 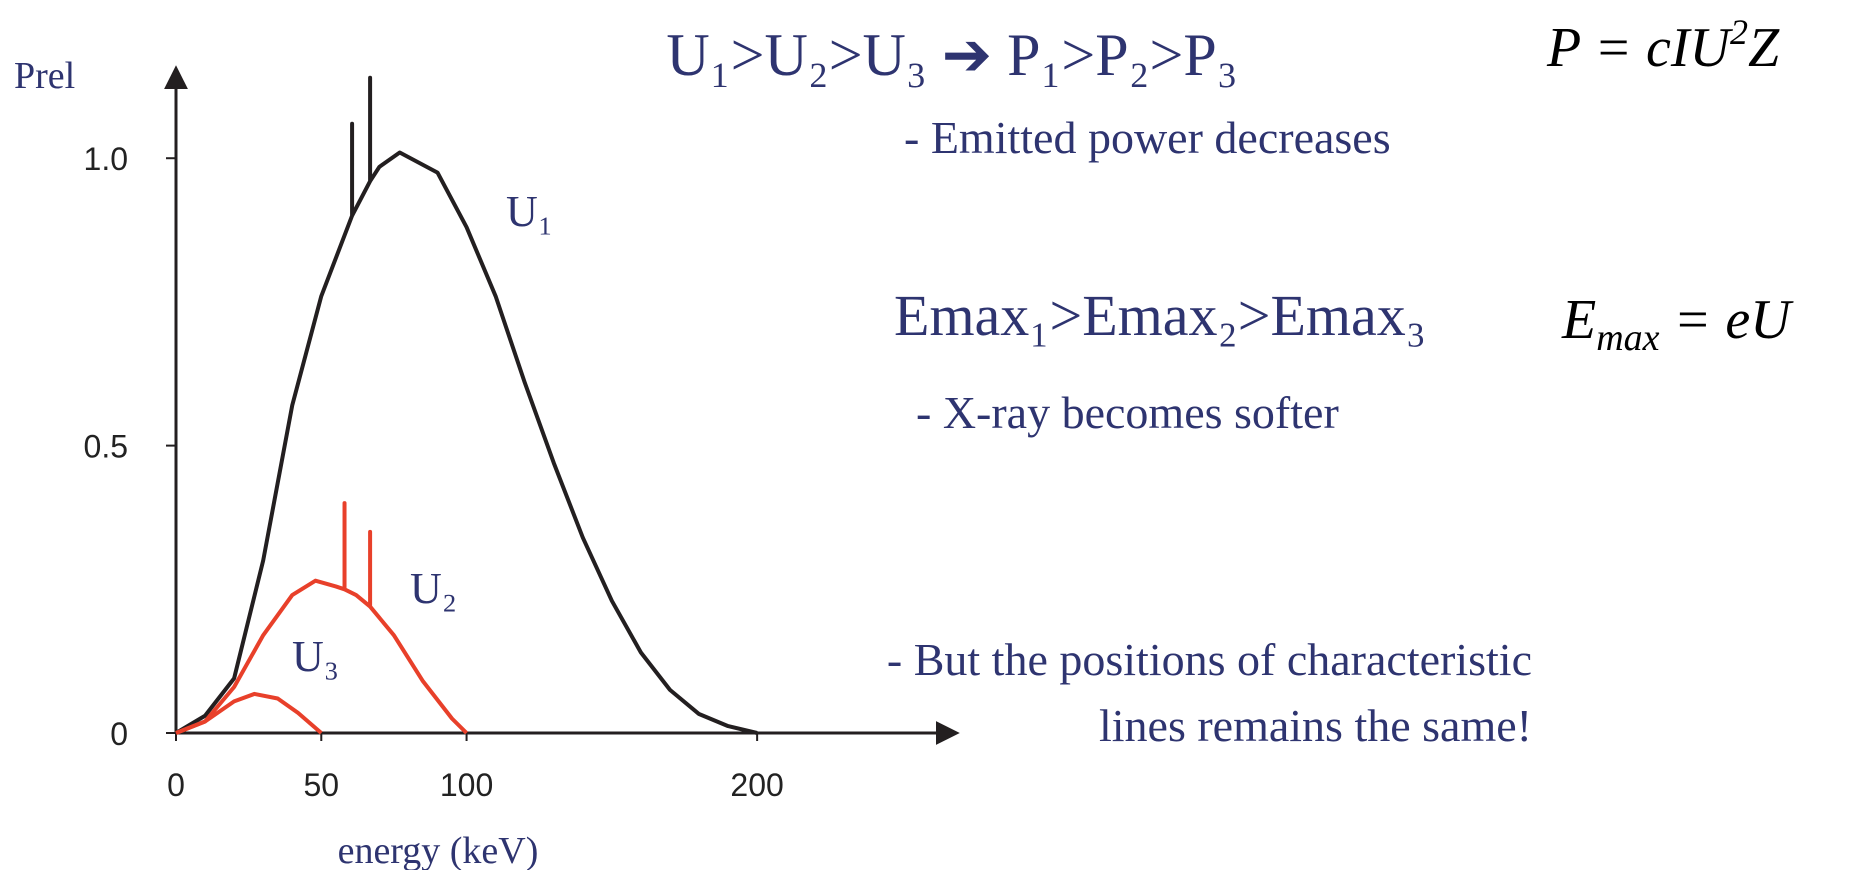 I want to click on x-tick-label: 200, so click(x=756, y=785).